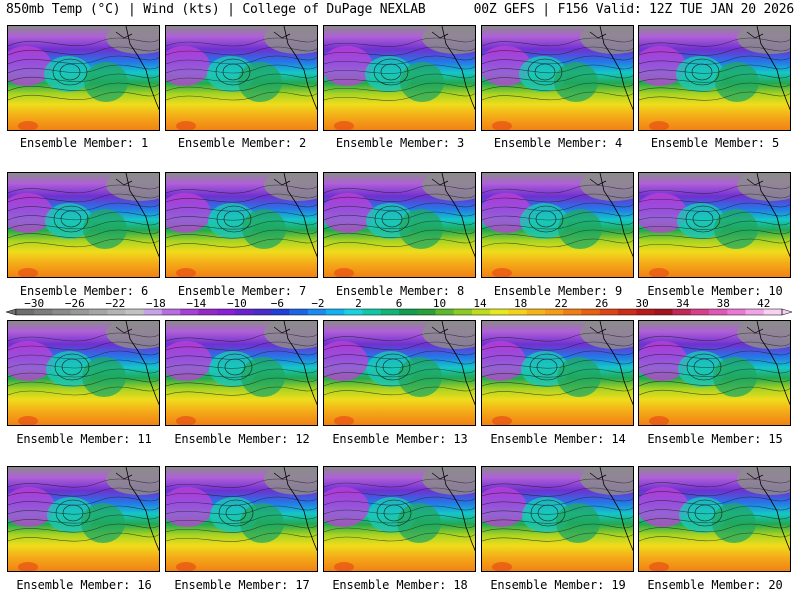  What do you see at coordinates (34, 304) in the screenshot?
I see `colorbar-tick-label: −30` at bounding box center [34, 304].